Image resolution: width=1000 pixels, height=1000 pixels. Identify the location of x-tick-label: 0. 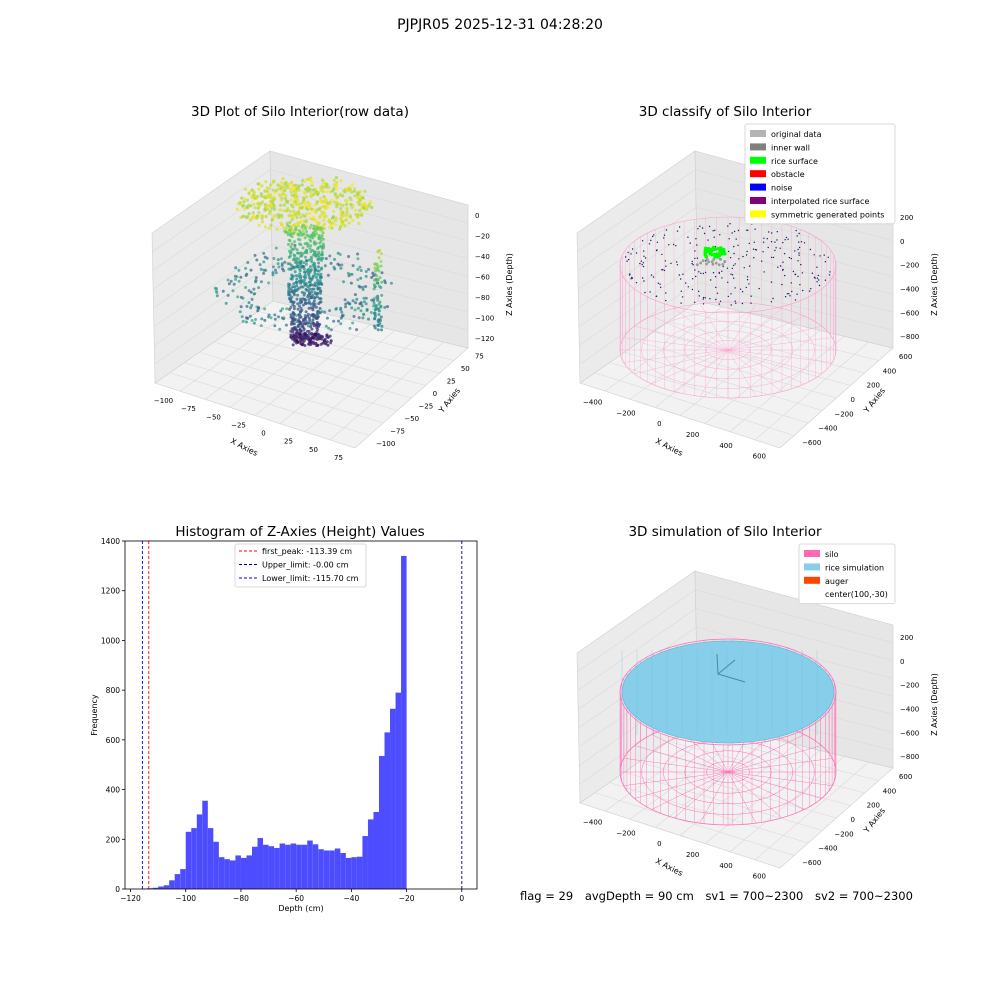
(659, 844).